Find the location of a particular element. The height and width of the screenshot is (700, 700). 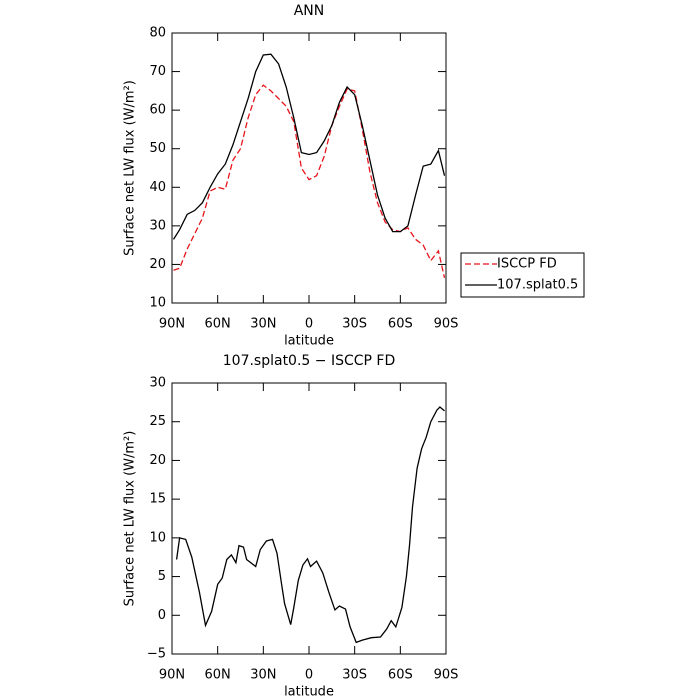

legend-label: ISCCP FD is located at coordinates (527, 264).